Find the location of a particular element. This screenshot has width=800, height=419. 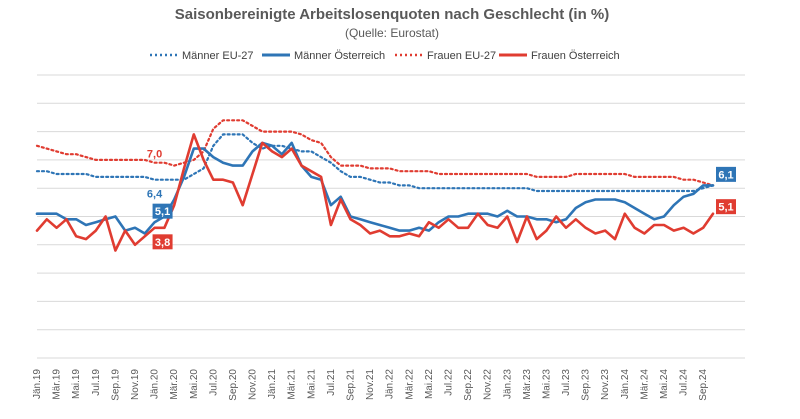

annotation-label: 7,0 is located at coordinates (154, 155).